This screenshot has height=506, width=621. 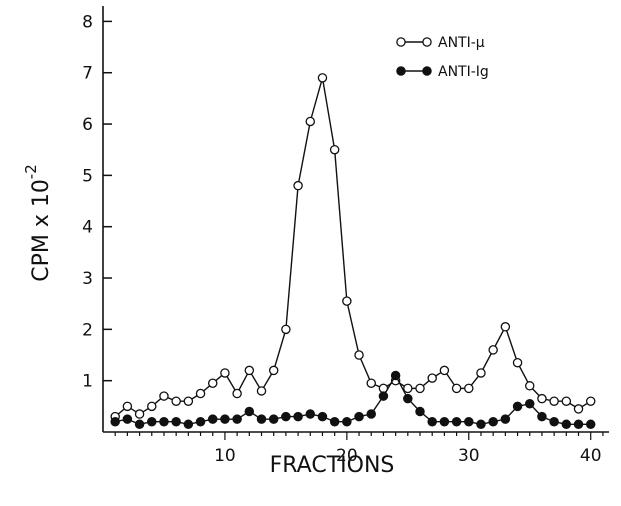 I want to click on x-tick-label: 30, so click(x=469, y=456).